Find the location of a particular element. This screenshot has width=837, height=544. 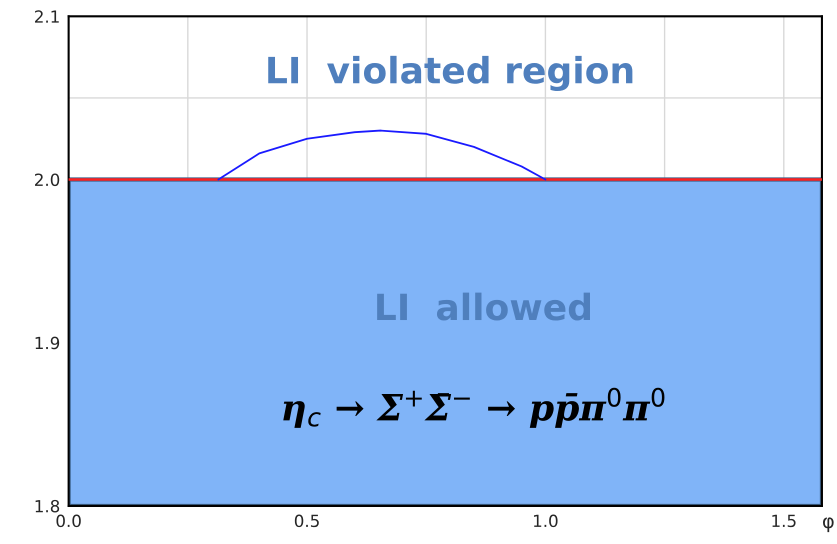

annotation: LI violated region is located at coordinates (450, 74).